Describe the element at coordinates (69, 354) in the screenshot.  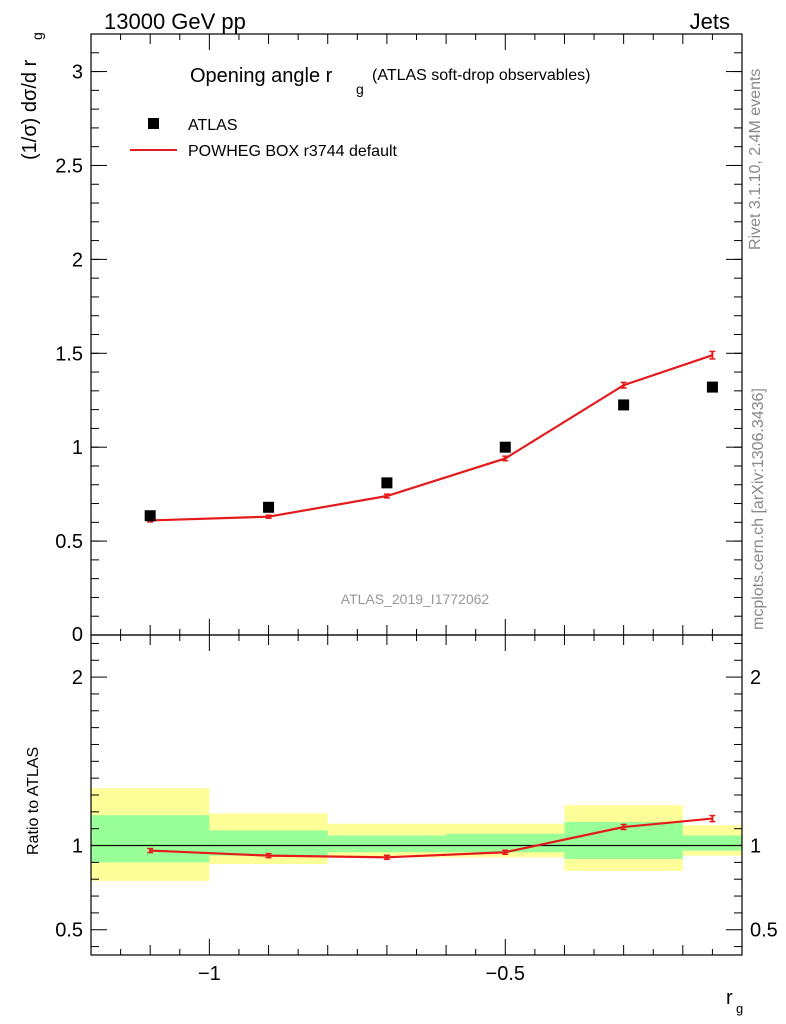
I see `main-ytick-label: 1.5` at that location.